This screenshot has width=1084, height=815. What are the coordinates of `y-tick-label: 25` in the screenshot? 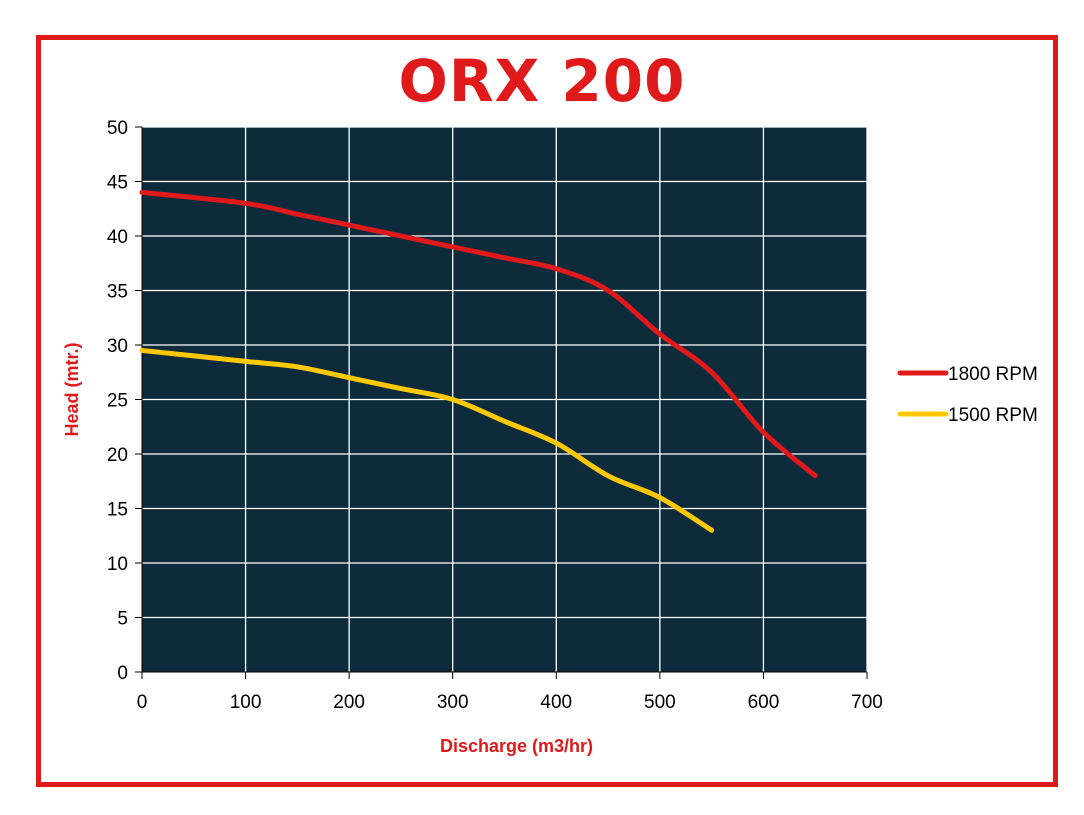 It's located at (117, 401).